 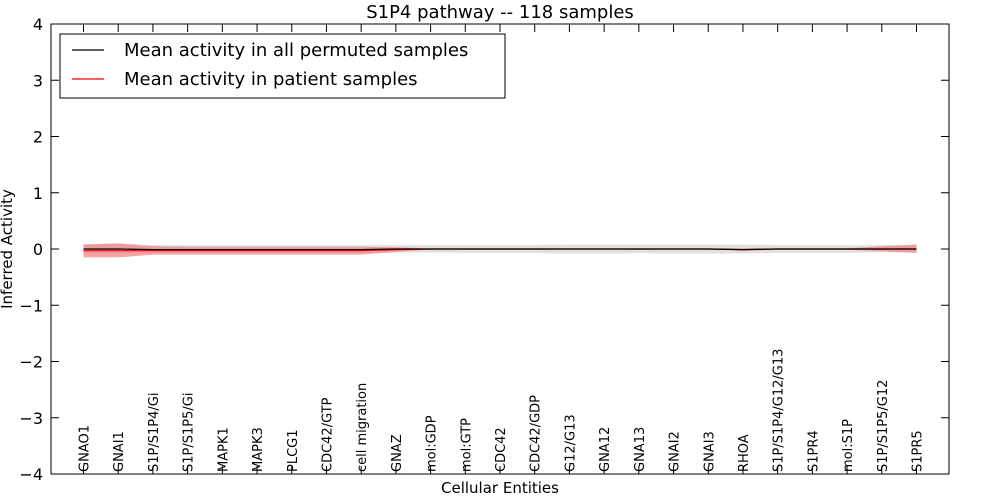 I want to click on y-tick-label: 4, so click(x=38, y=24).